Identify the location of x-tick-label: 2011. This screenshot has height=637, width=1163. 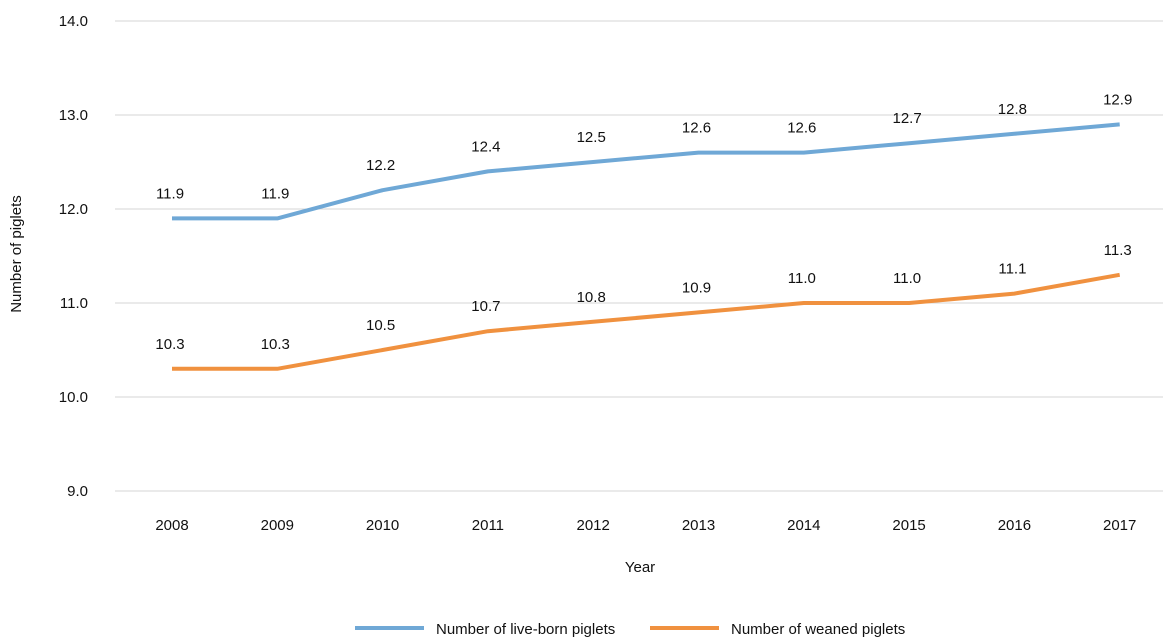
(488, 525).